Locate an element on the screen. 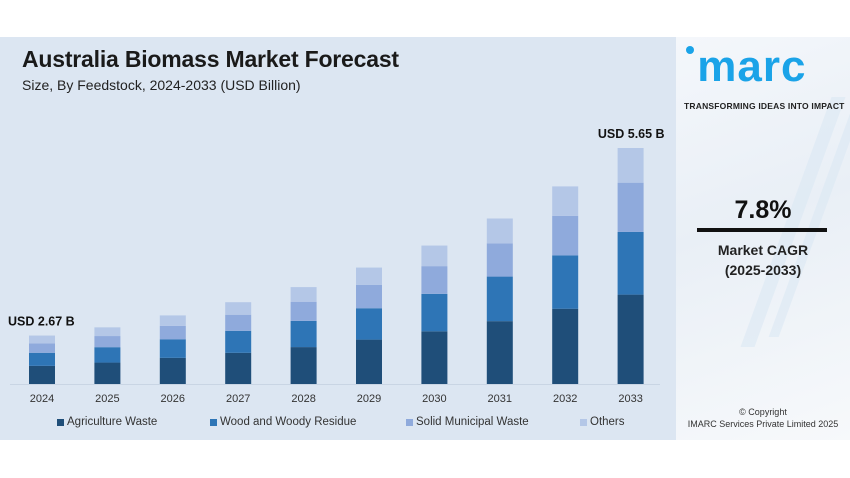  x-tick-label: 2030 is located at coordinates (434, 399).